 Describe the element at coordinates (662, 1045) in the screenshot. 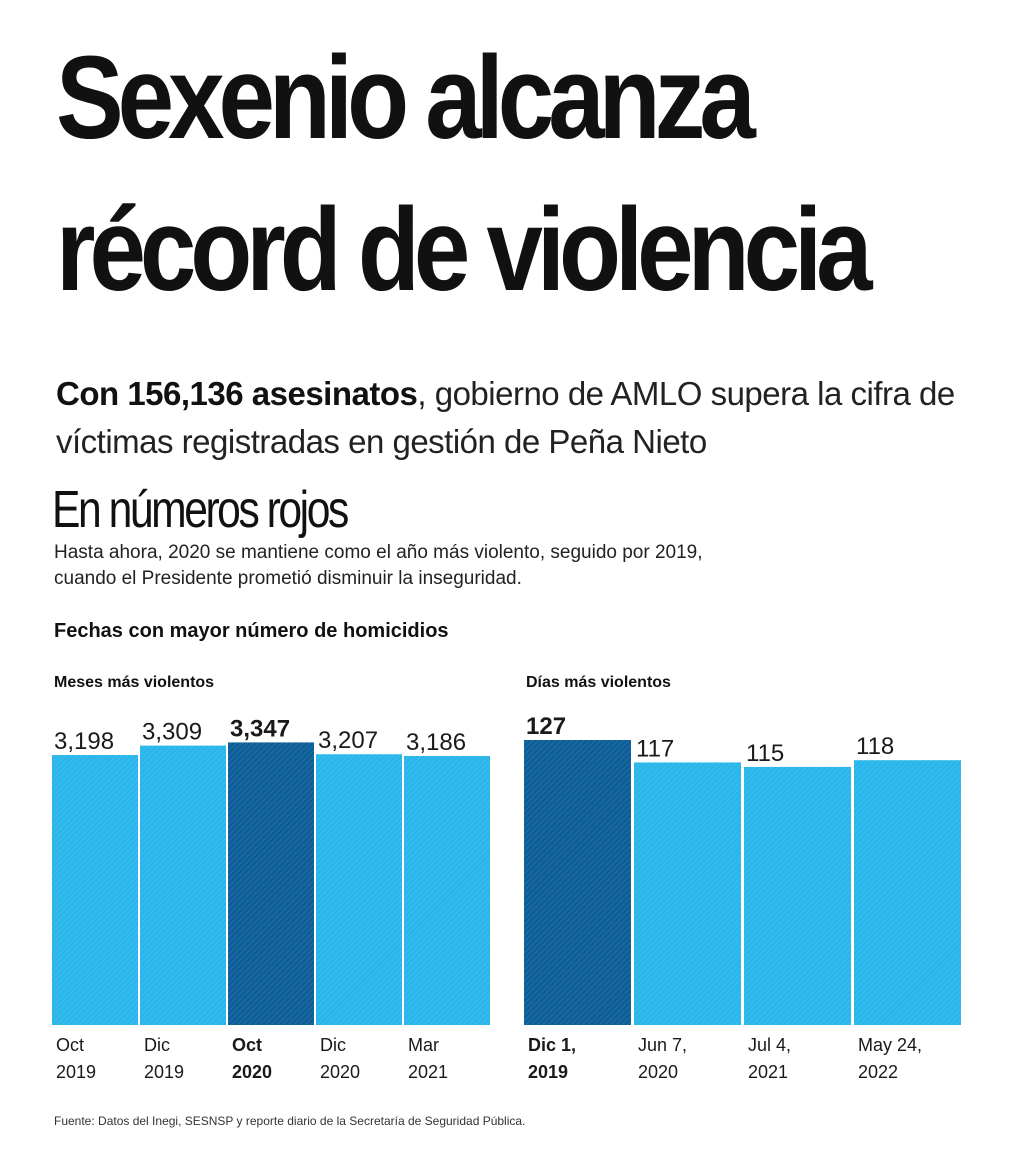

I see `day-category-label: Jun 7,` at that location.